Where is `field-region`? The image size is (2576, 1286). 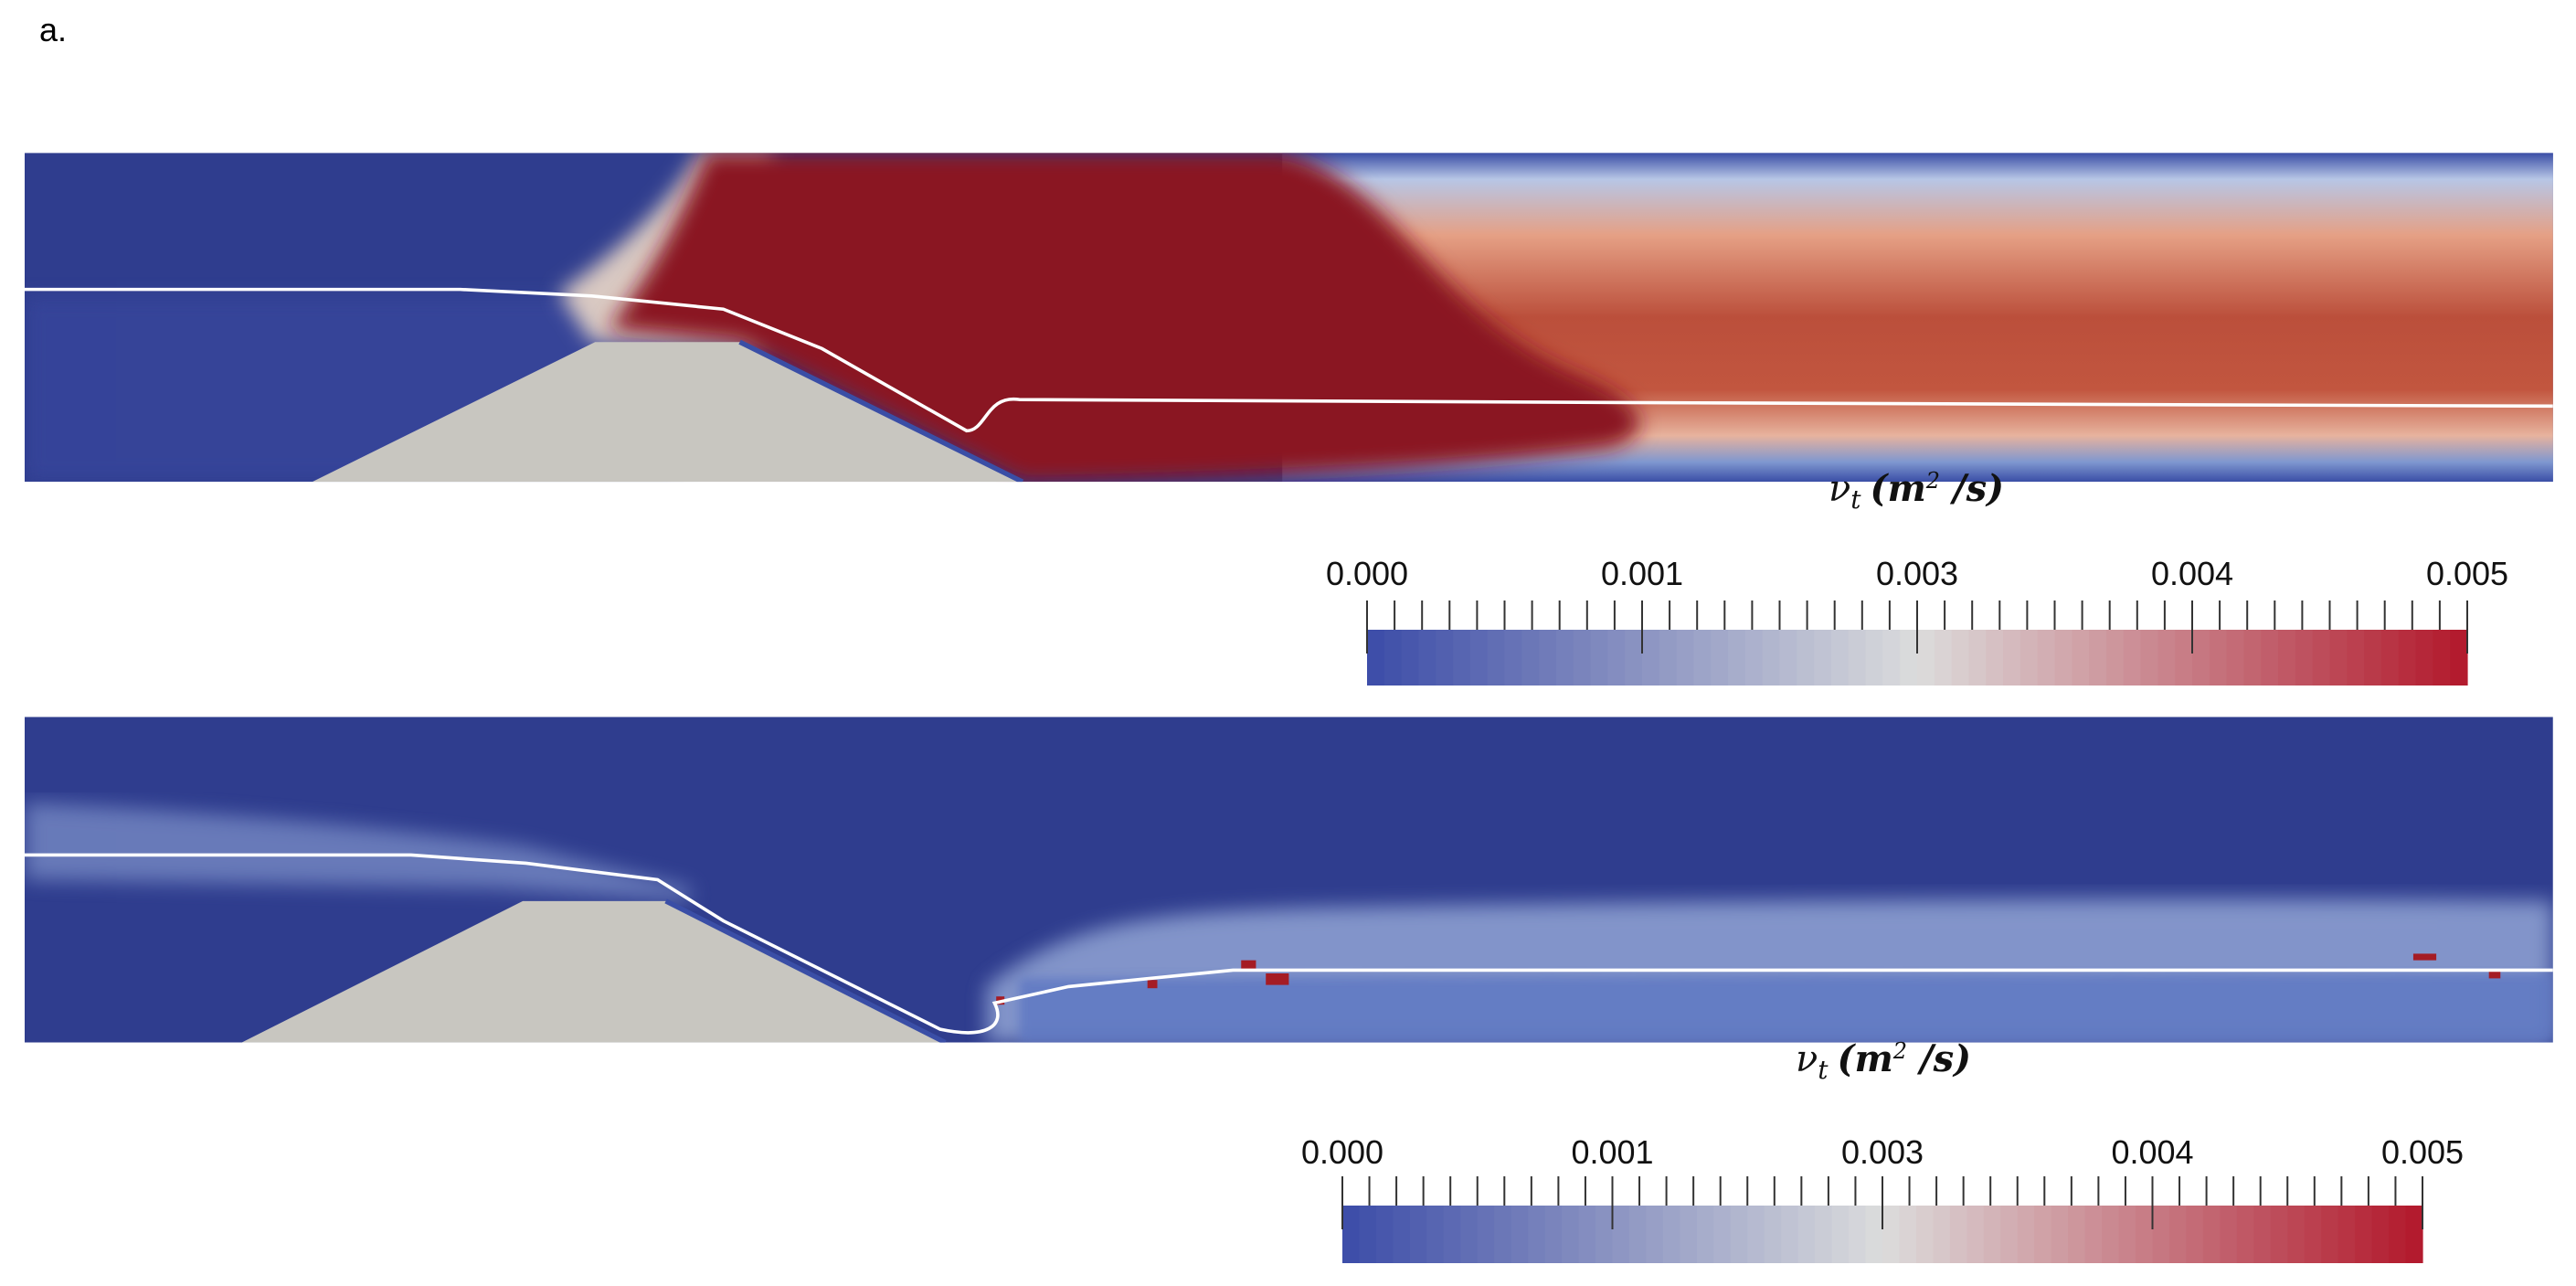
field-region is located at coordinates (357, 851).